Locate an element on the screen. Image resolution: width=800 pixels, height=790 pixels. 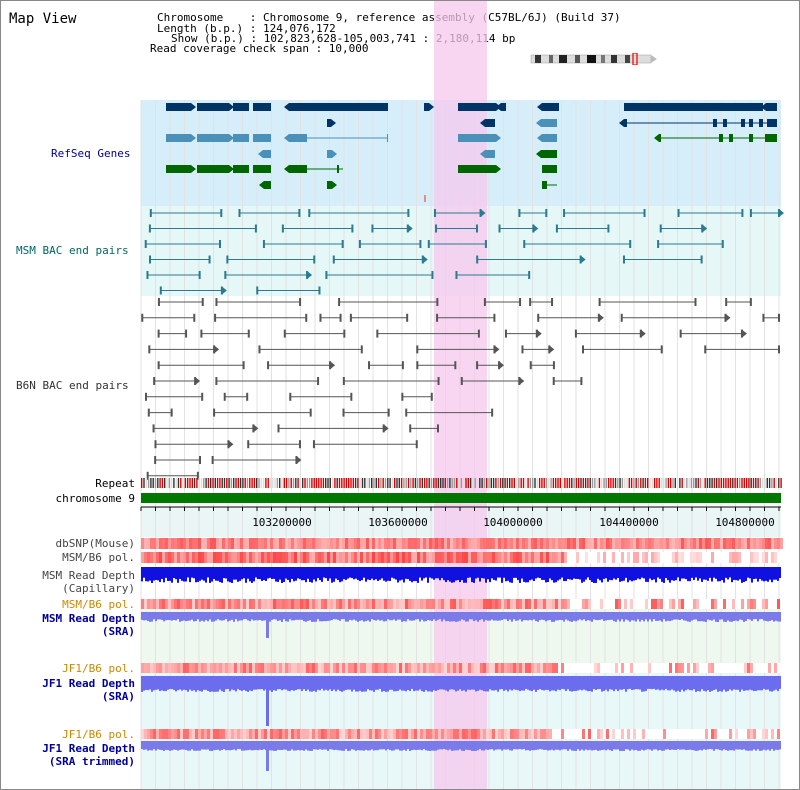
msm-bac-track is located at coordinates (464, 252).